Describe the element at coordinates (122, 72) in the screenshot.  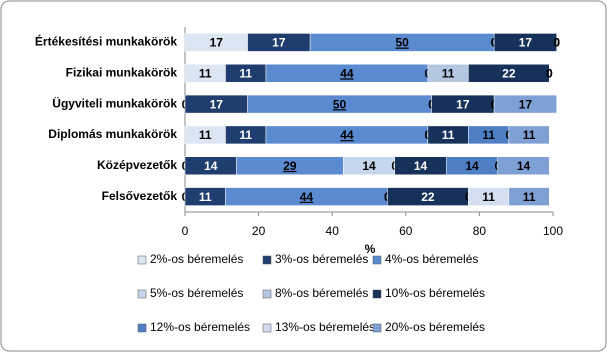
I see `y-tick-label: Fizikai munkakörök` at that location.